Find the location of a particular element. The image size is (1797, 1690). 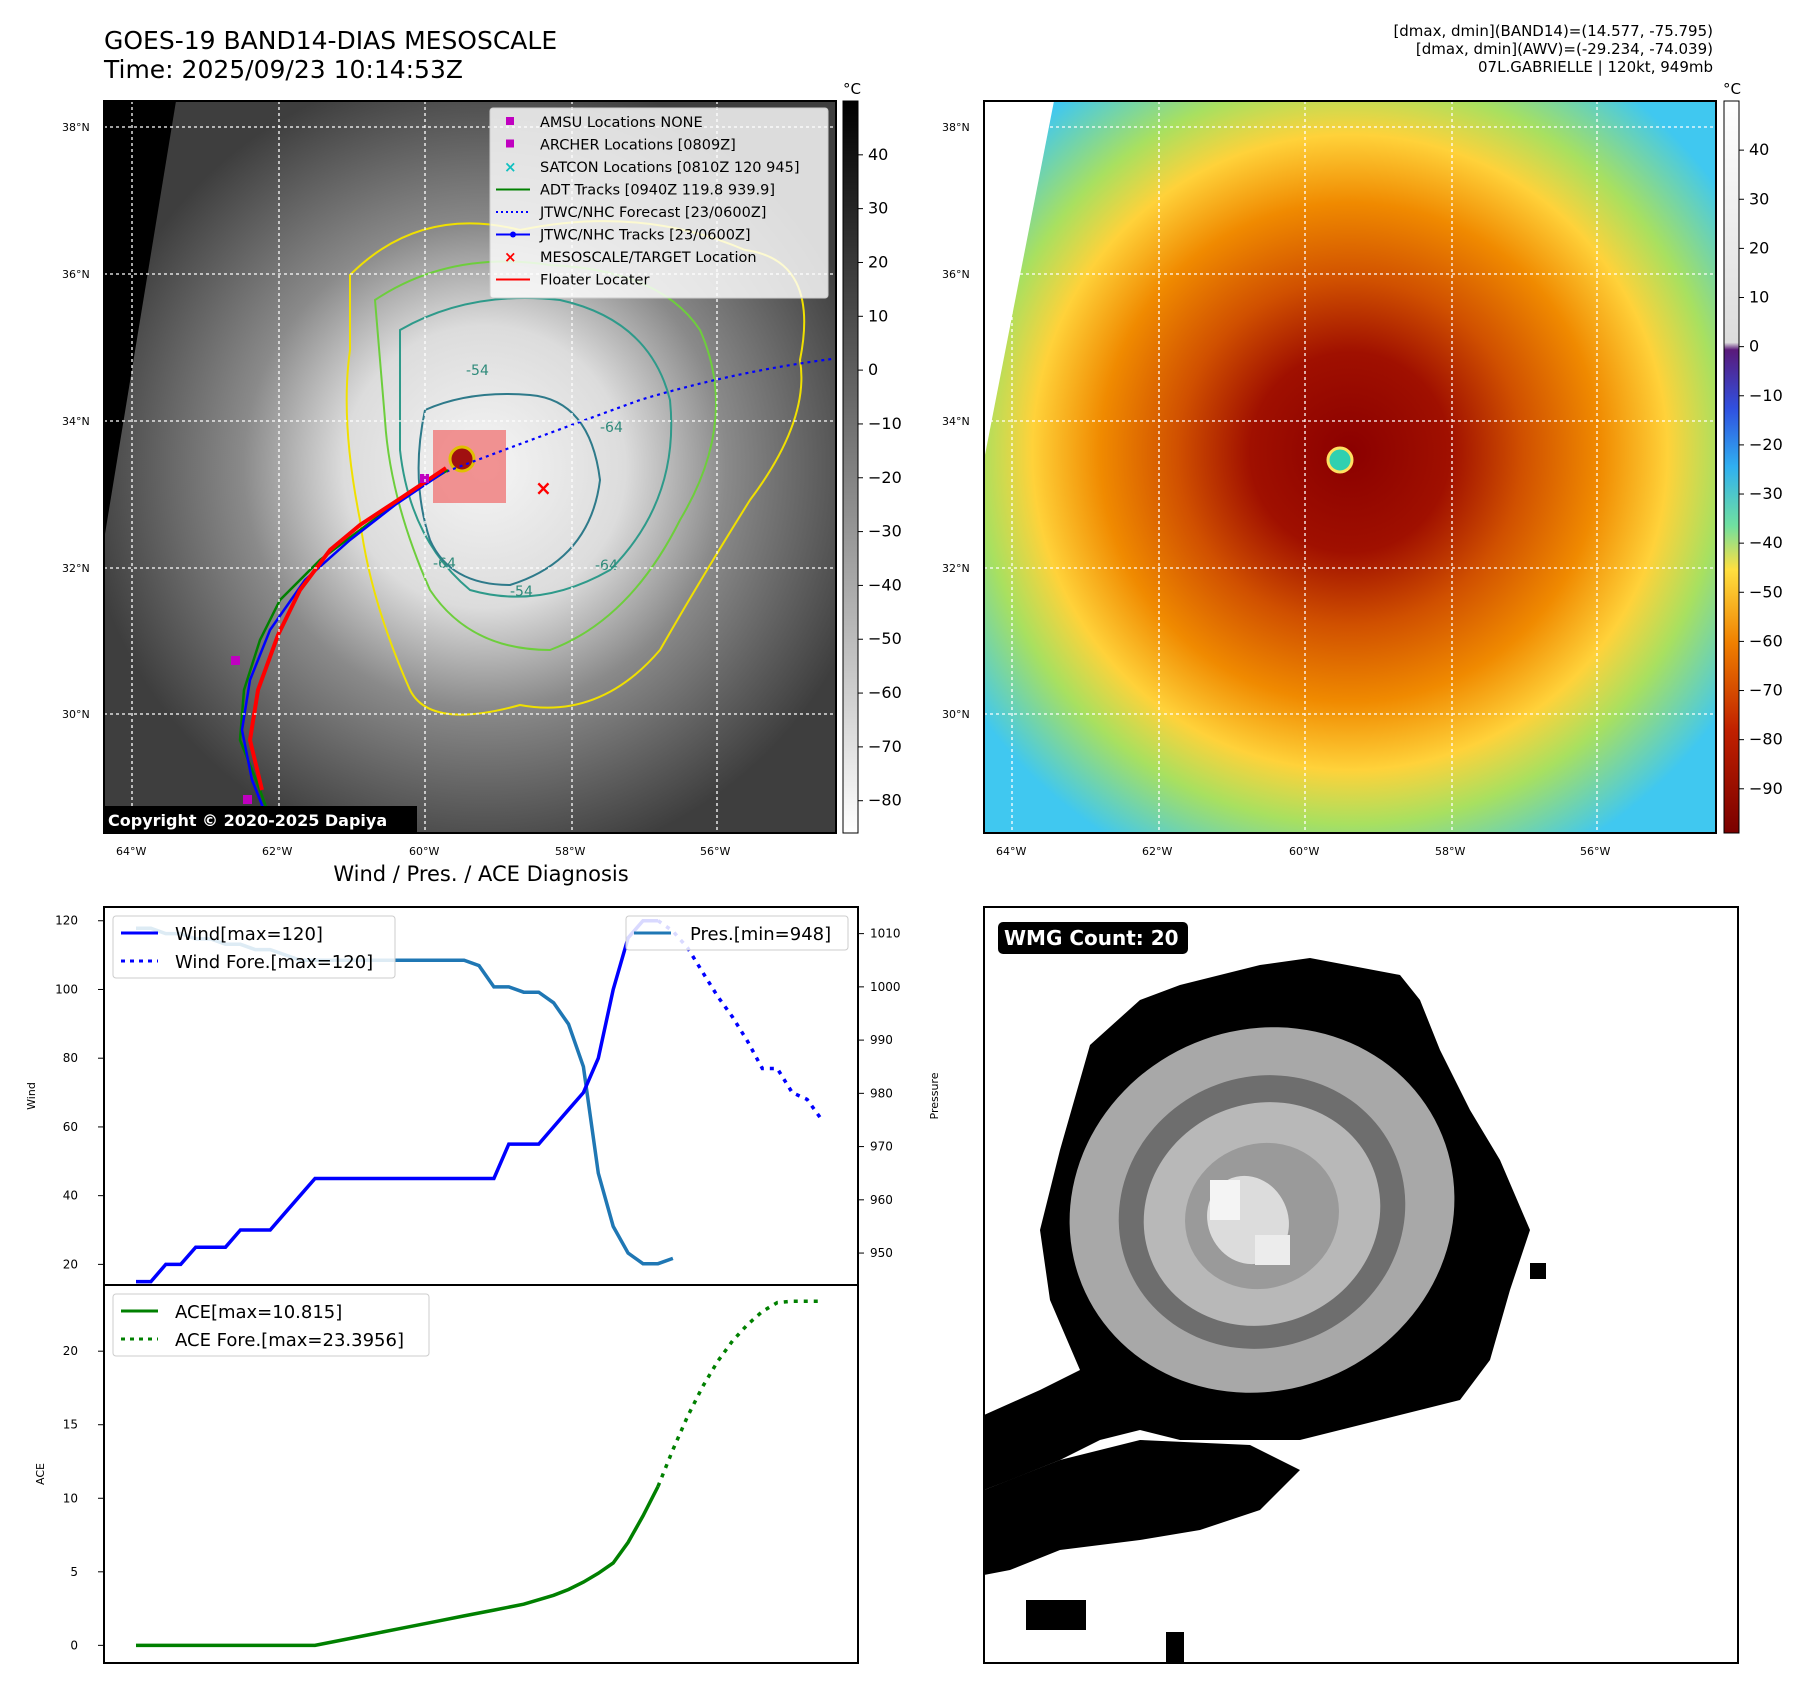

wmg-count-badge is located at coordinates (1093, 938).